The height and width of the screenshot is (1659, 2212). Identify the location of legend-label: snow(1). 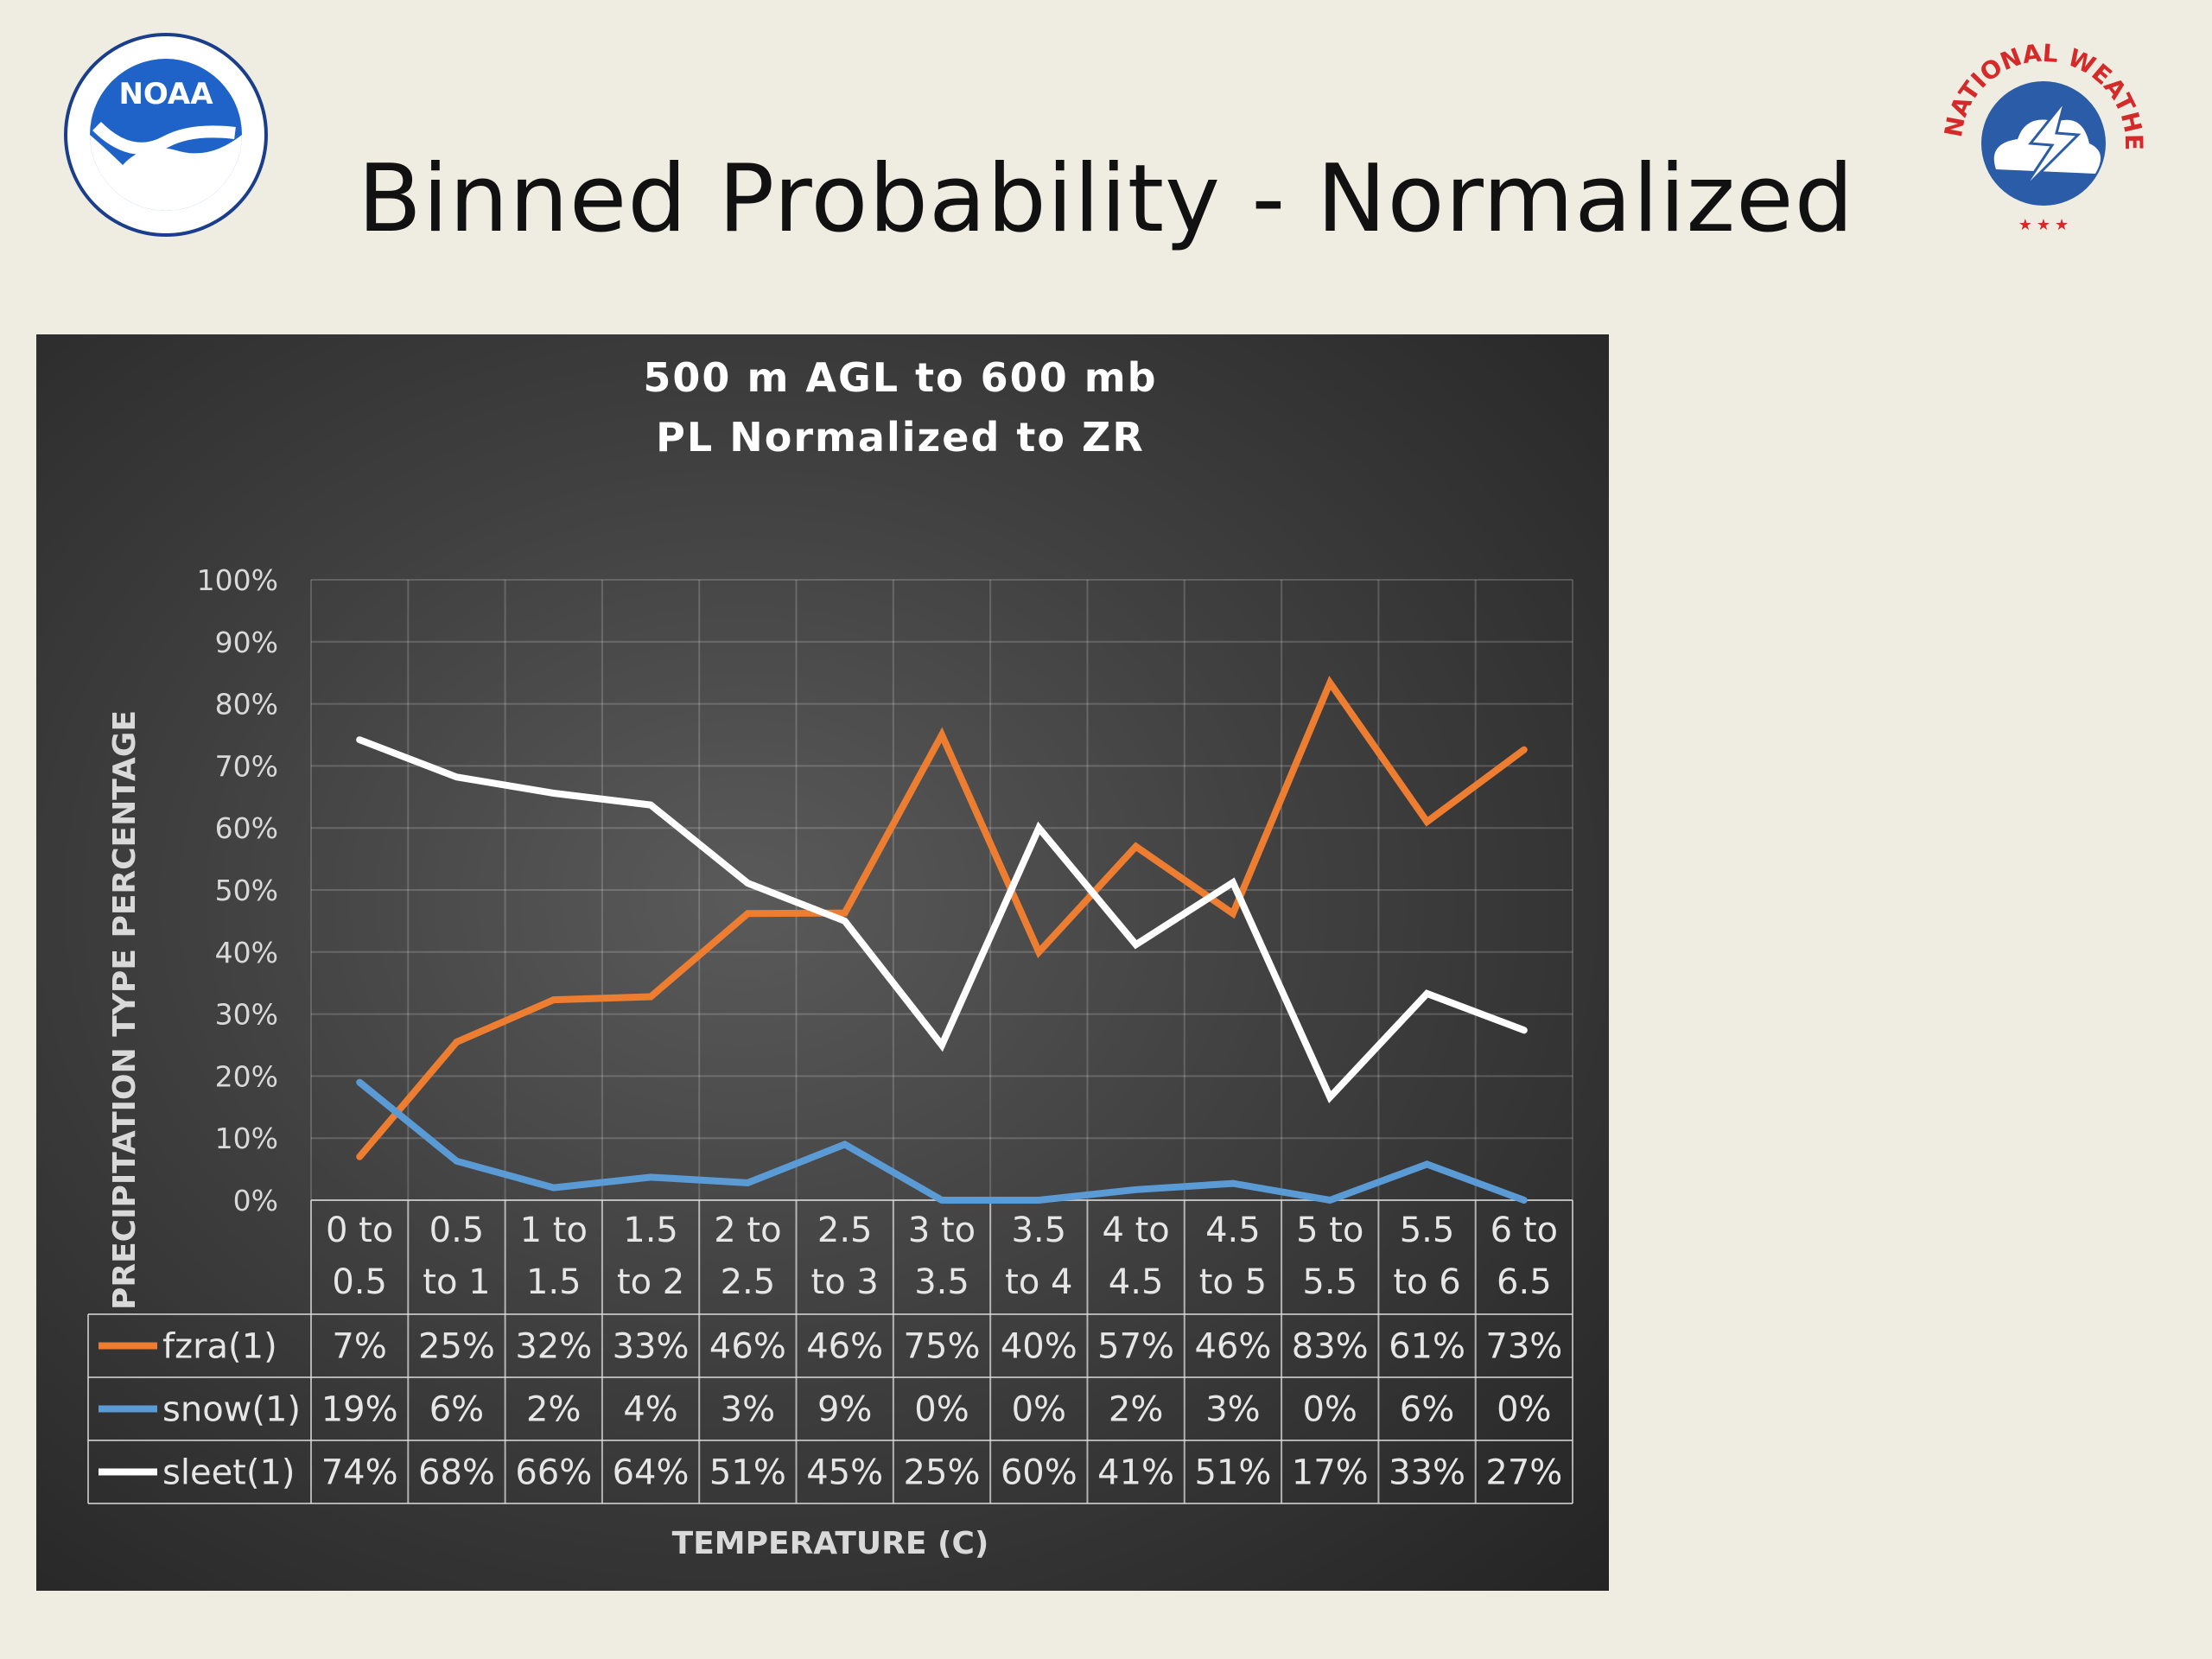
(232, 1410).